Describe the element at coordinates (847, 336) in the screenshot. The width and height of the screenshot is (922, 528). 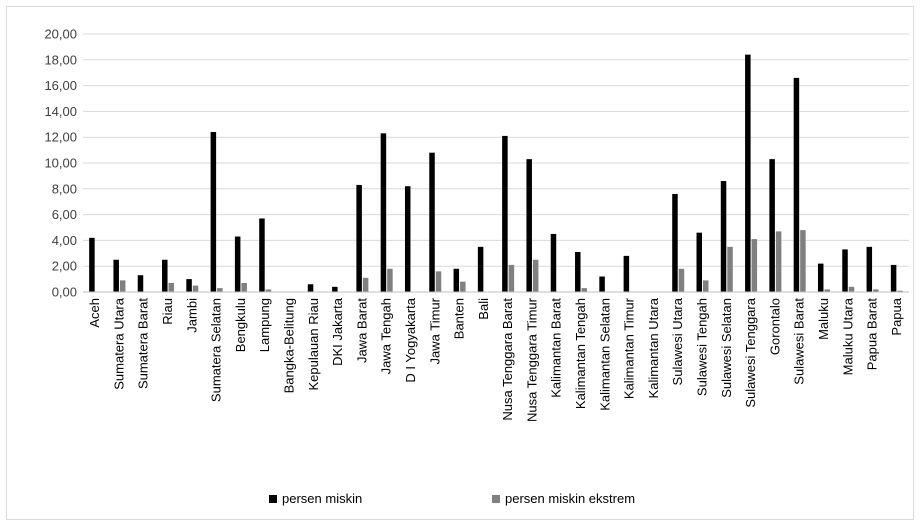
I see `x-tick-label: Maluku Utara` at that location.